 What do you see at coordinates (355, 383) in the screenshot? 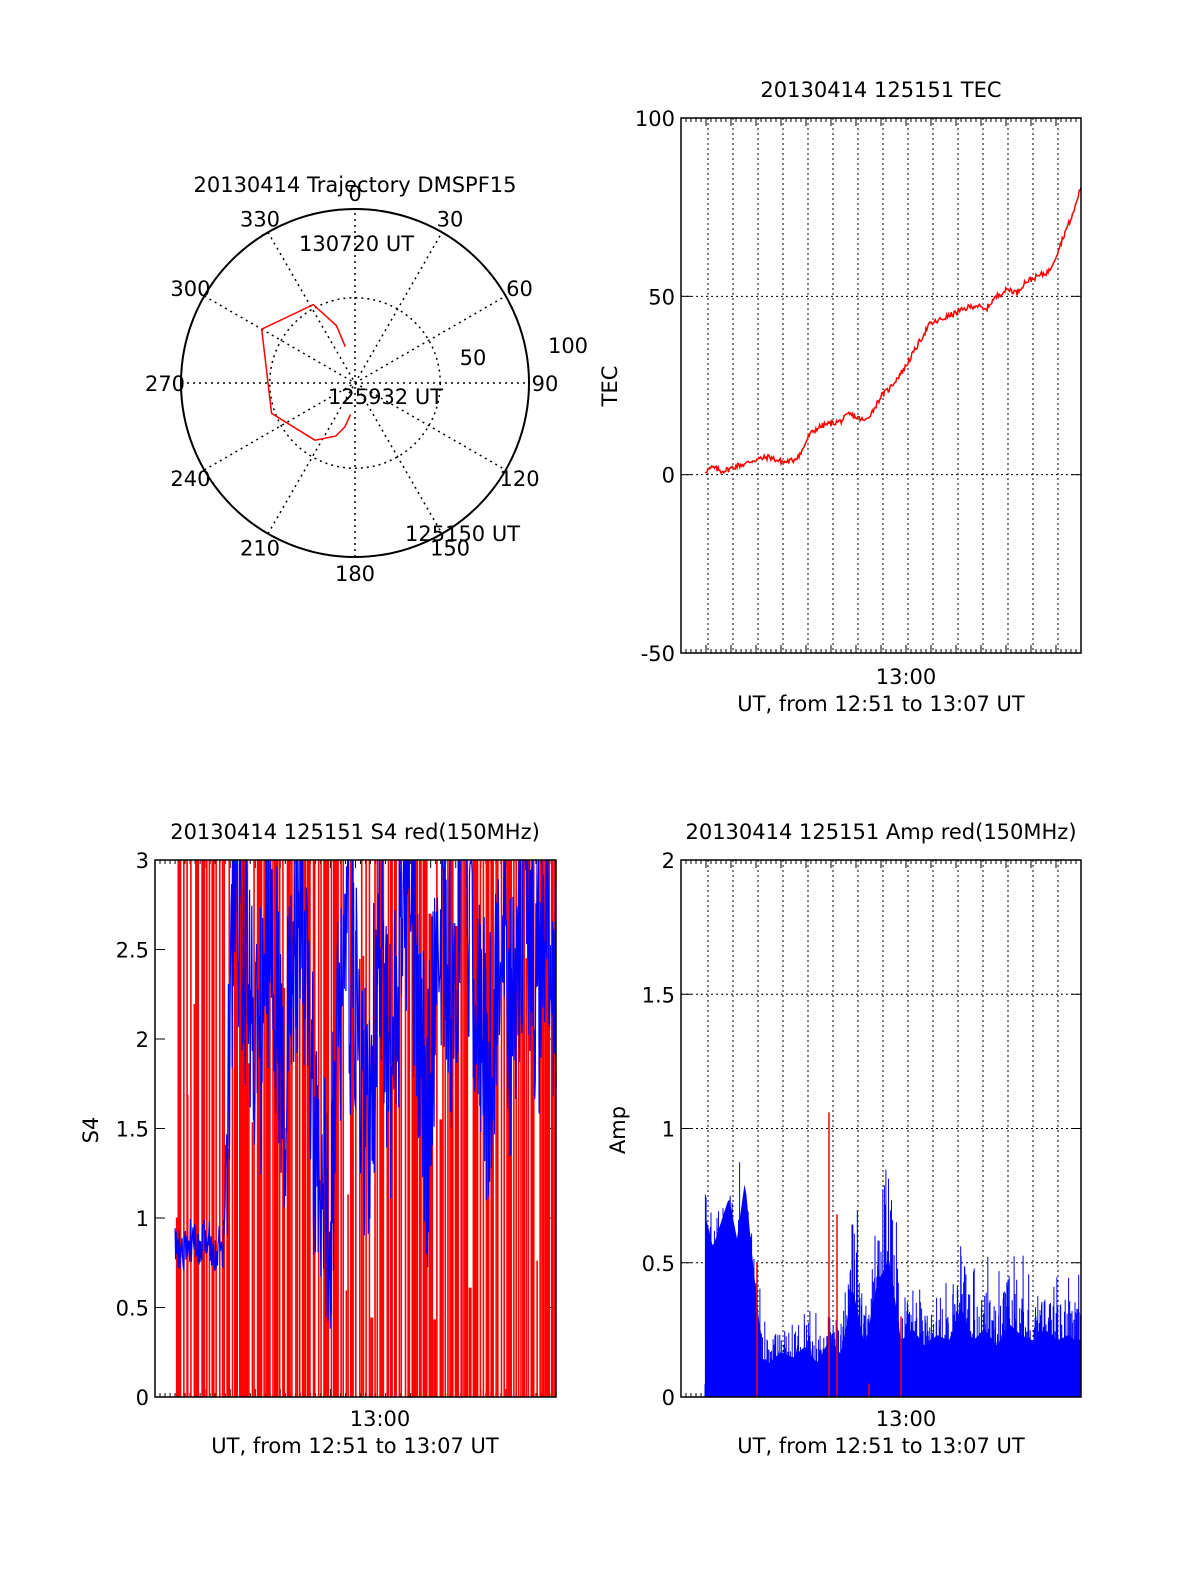
I see `polar-spoke` at bounding box center [355, 383].